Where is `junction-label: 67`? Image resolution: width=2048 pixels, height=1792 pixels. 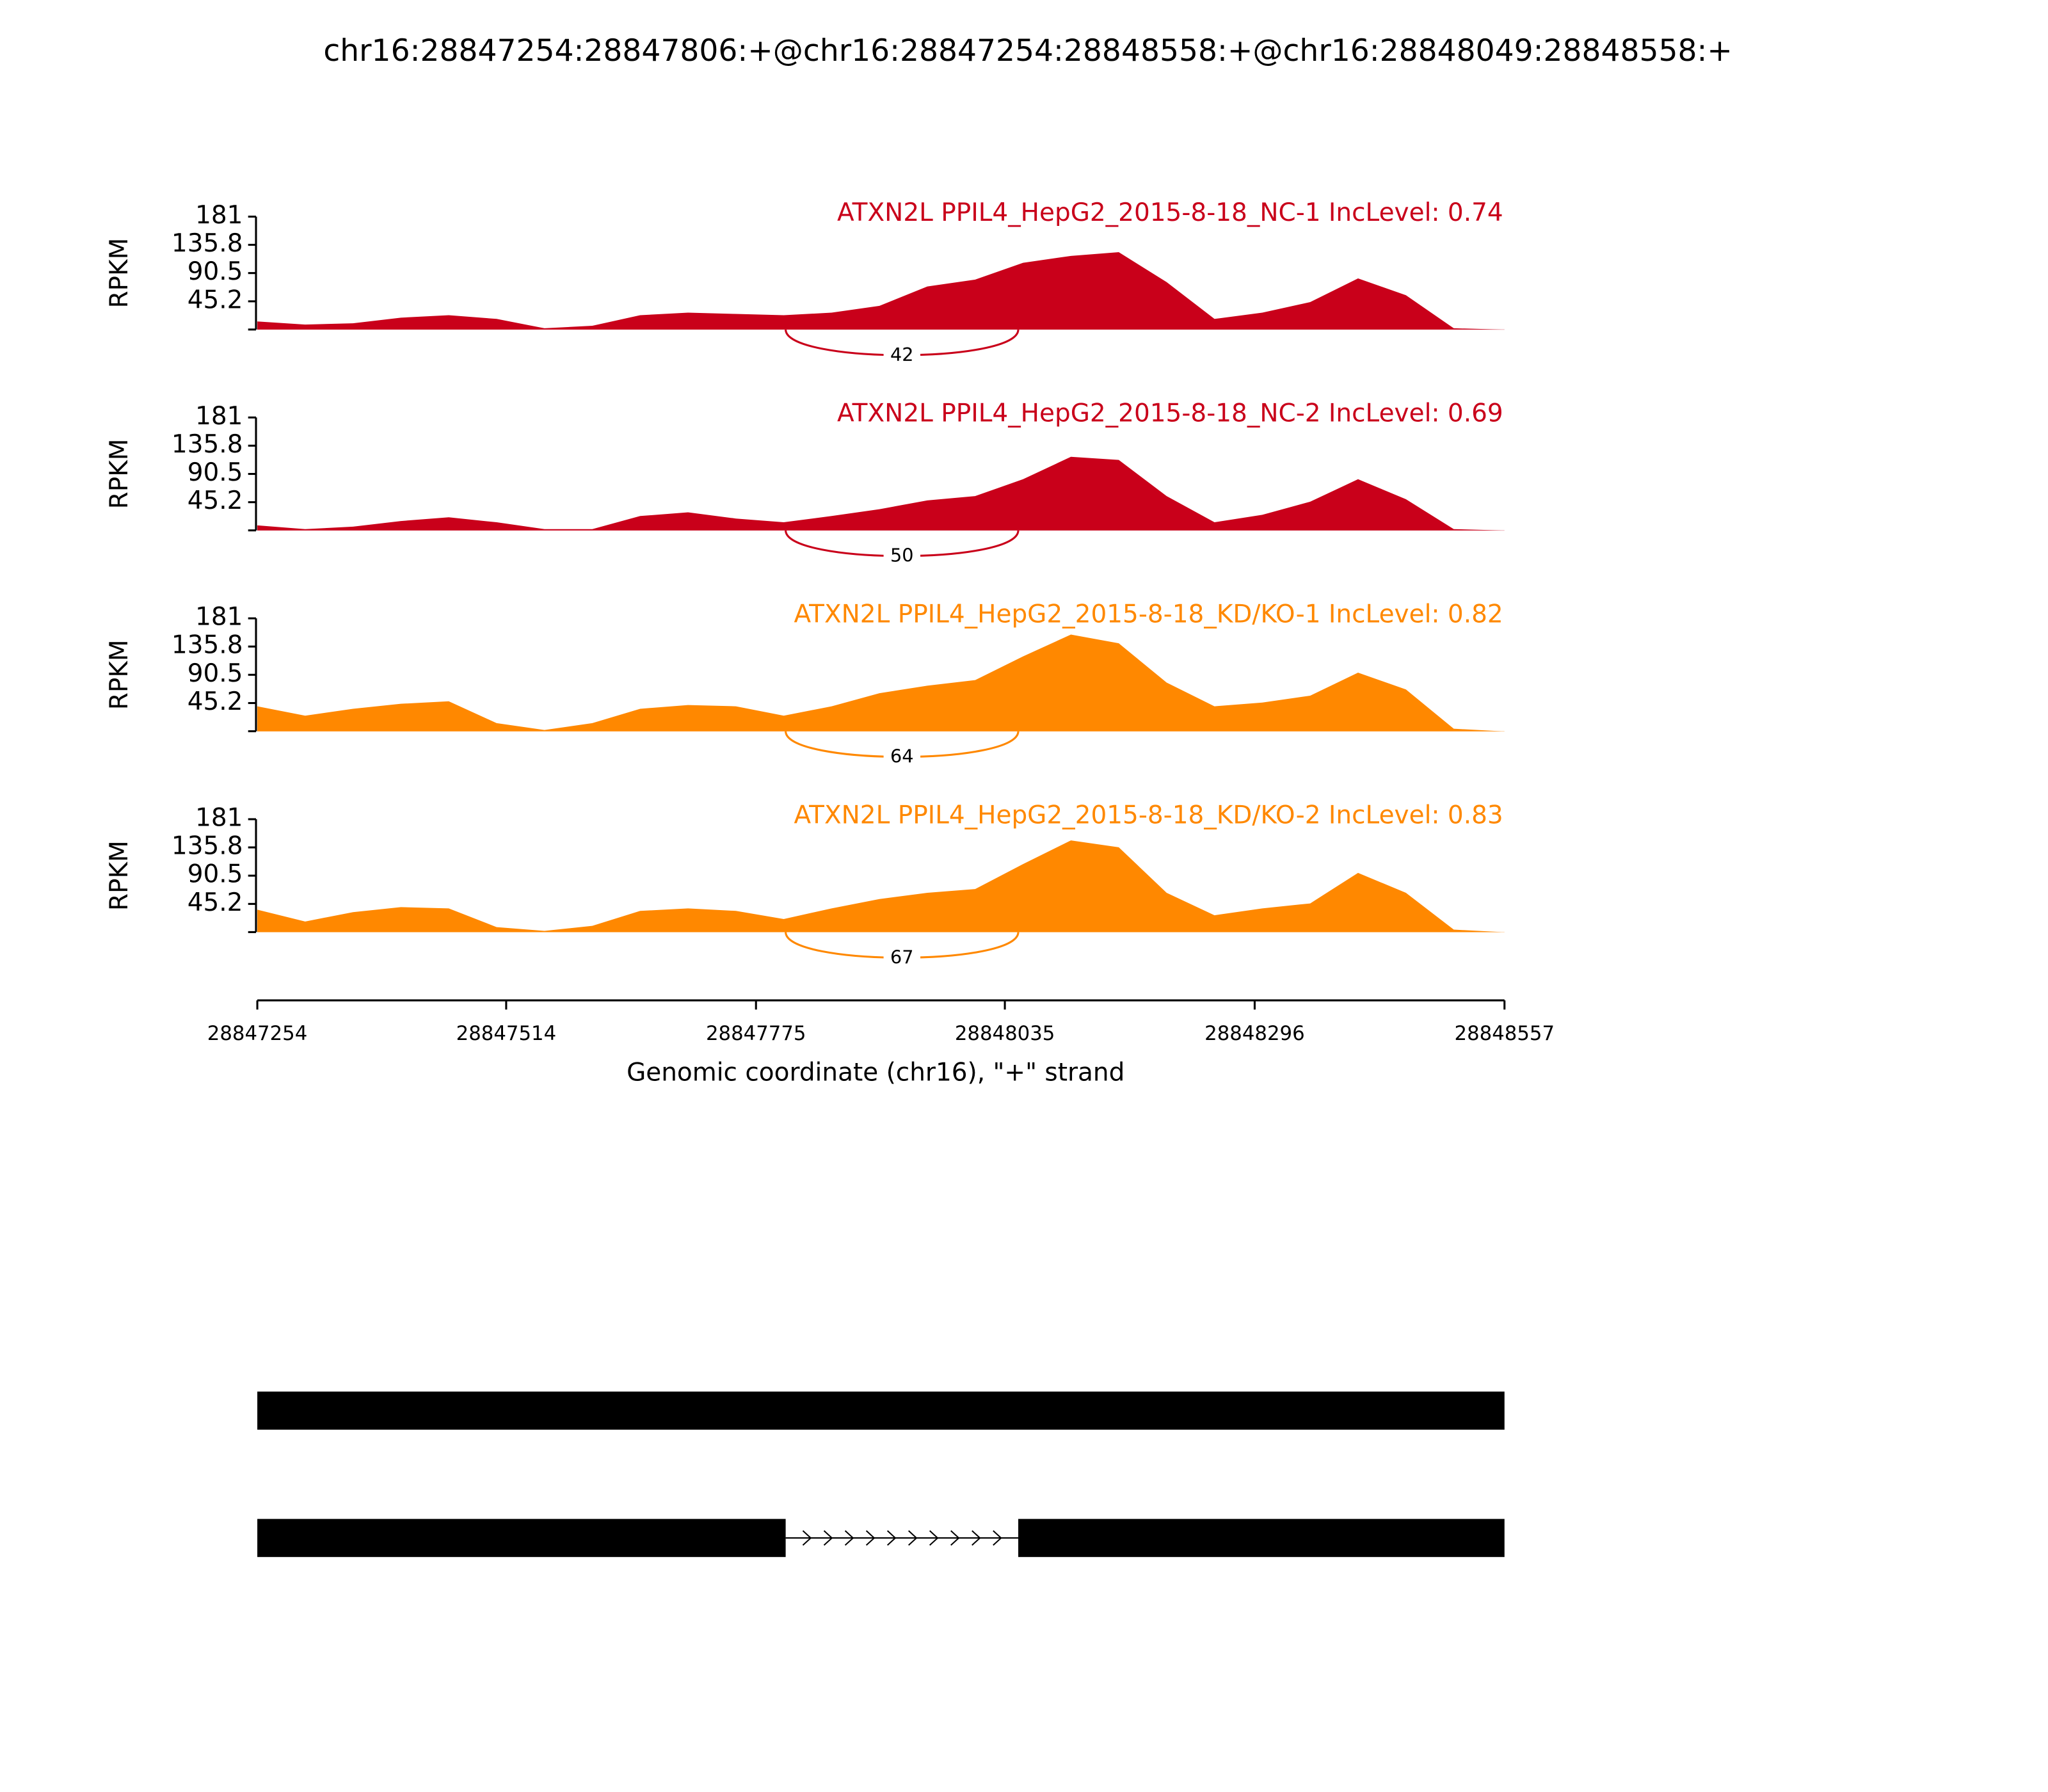
junction-label: 67 is located at coordinates (902, 957).